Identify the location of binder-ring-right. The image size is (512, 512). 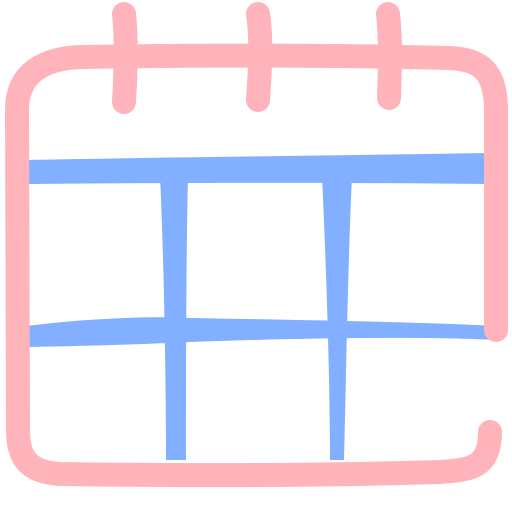
(389, 56).